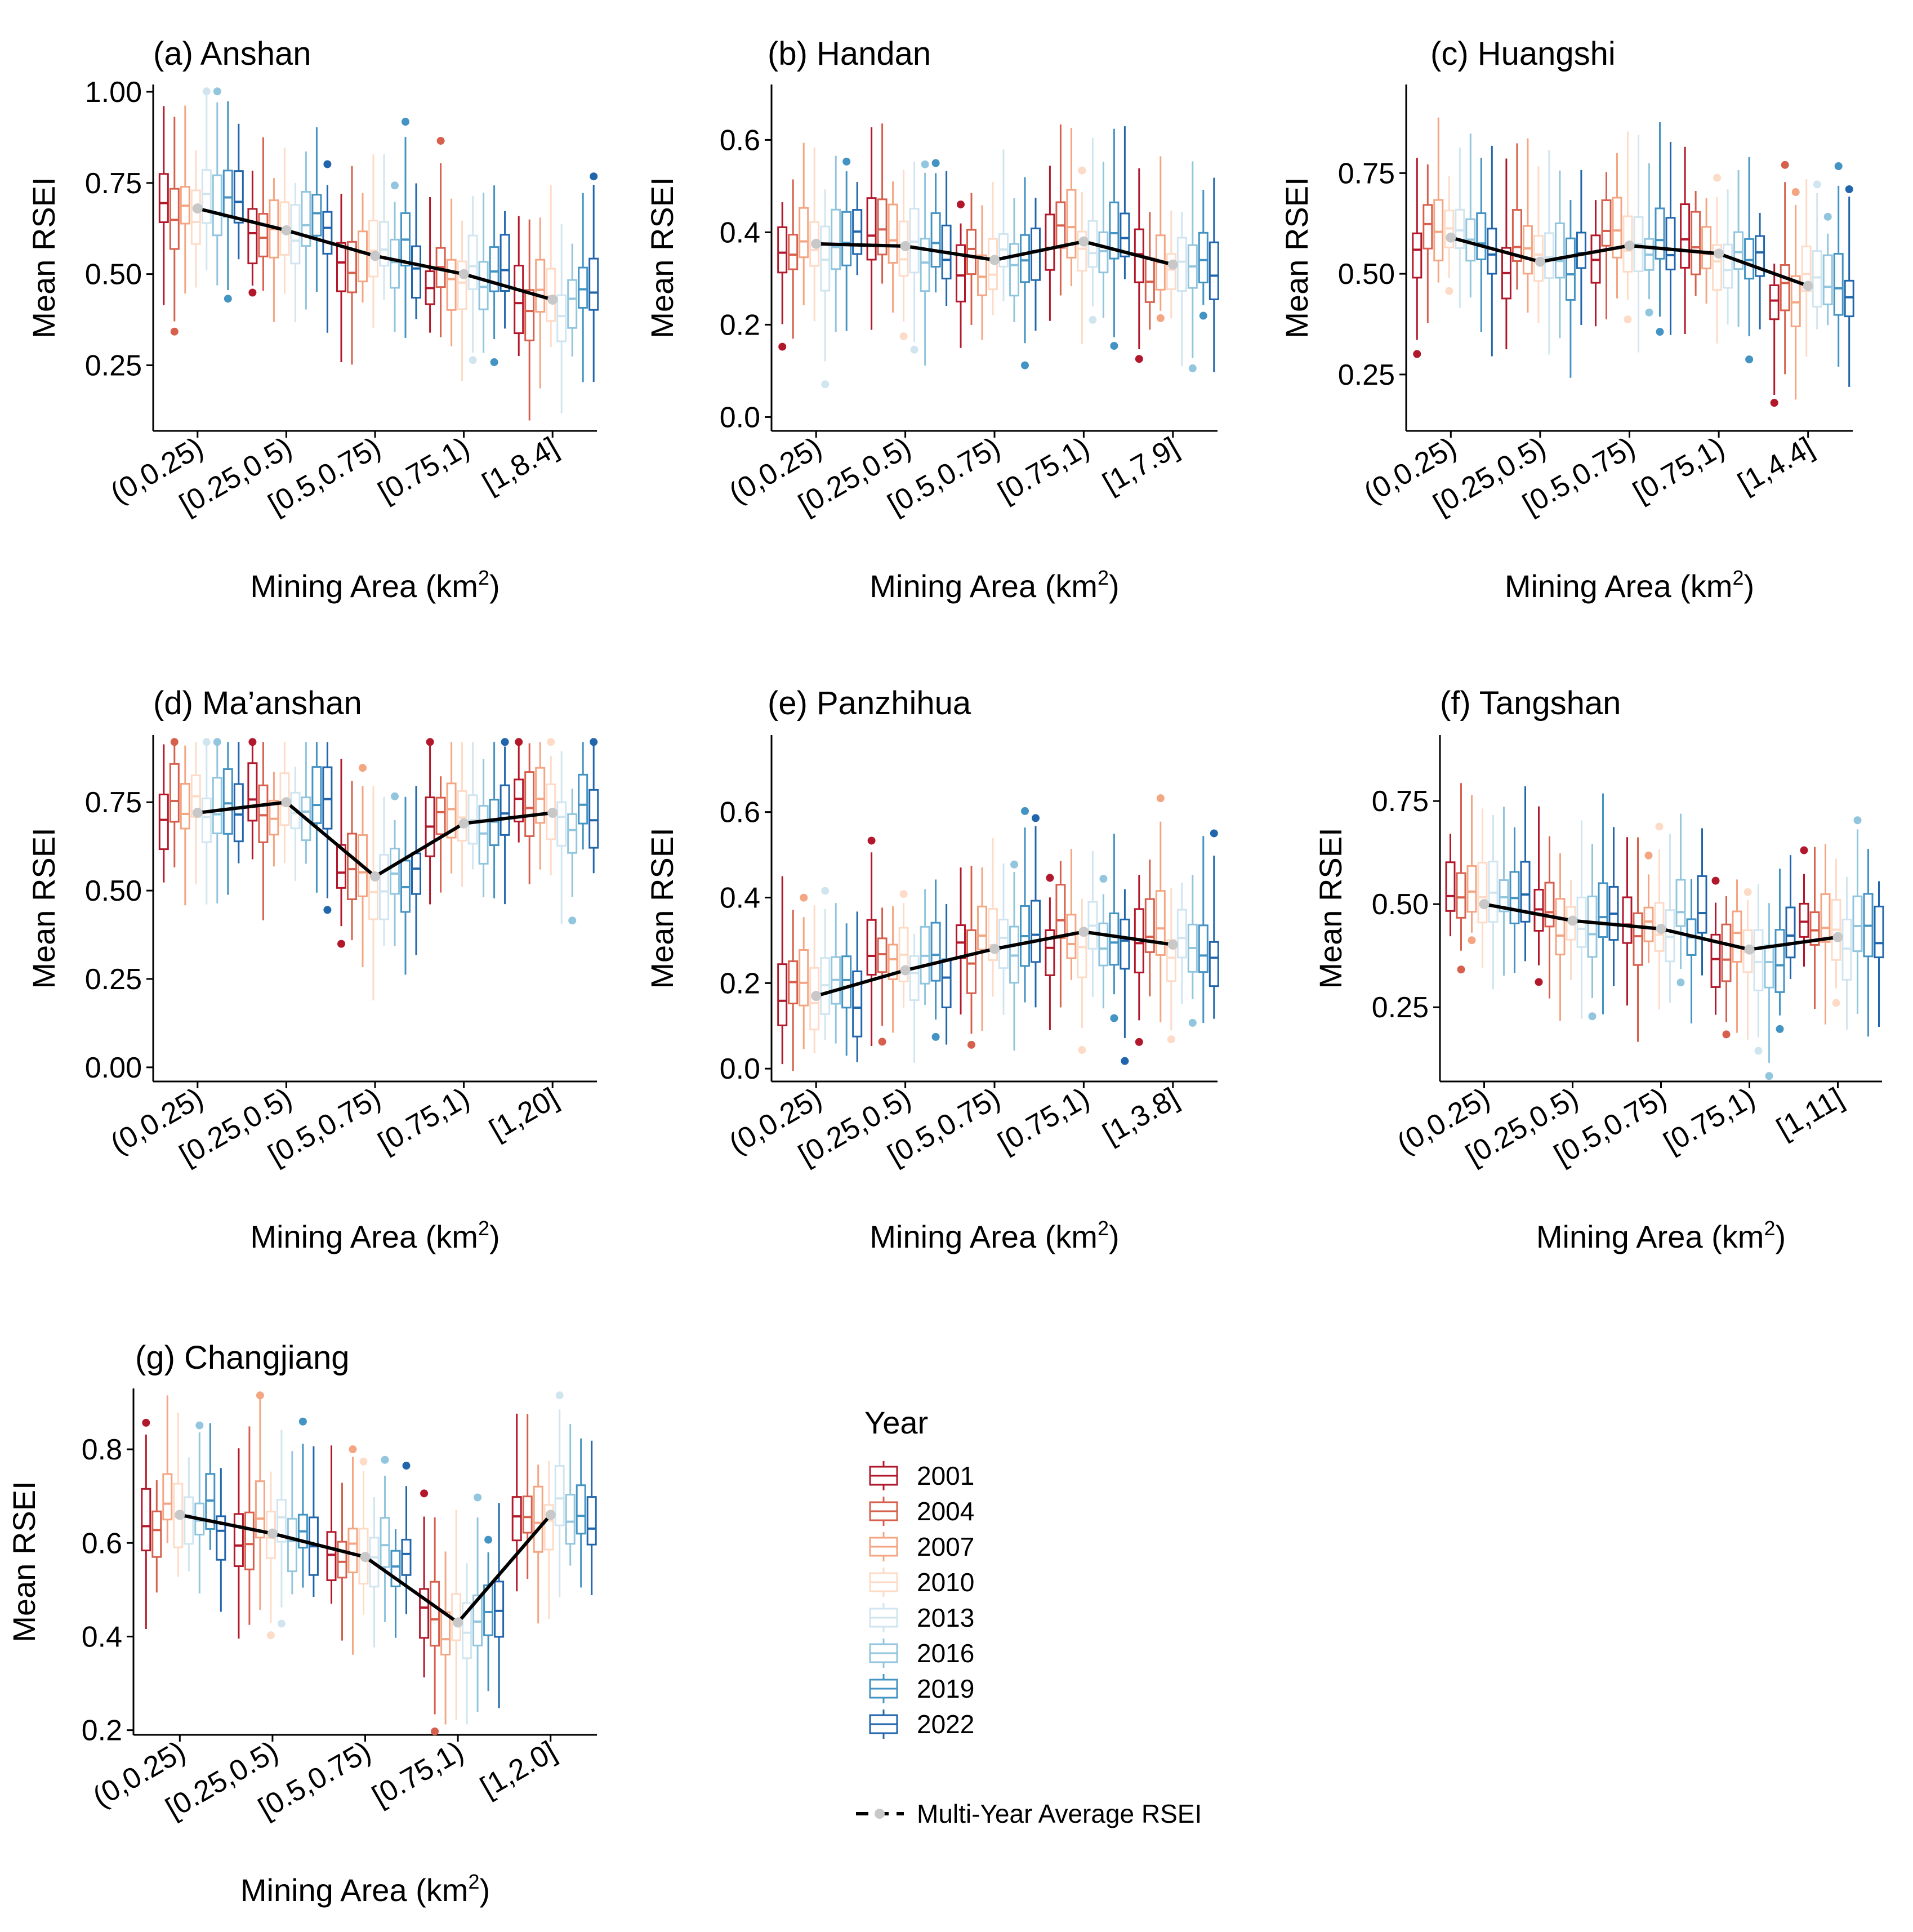 This screenshot has height=1932, width=1913. I want to click on x-axis-label-close: ), so click(484, 1890).